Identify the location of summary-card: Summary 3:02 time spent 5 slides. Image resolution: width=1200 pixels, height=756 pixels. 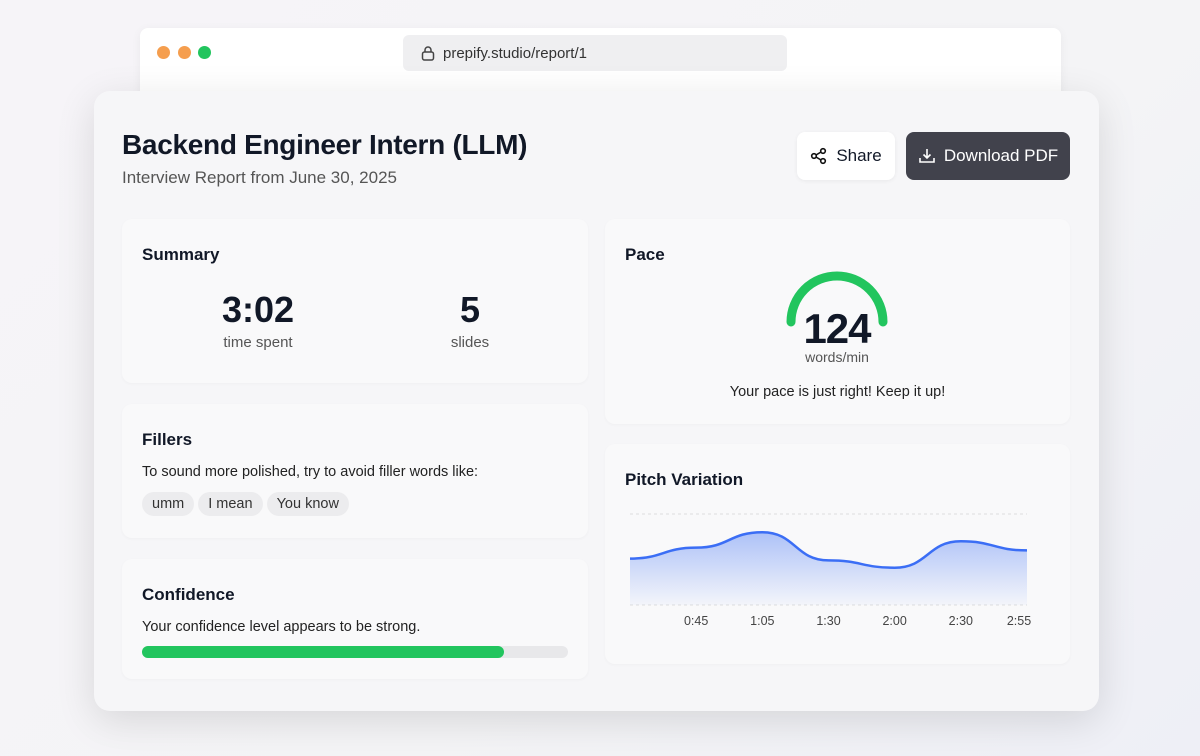
(355, 301).